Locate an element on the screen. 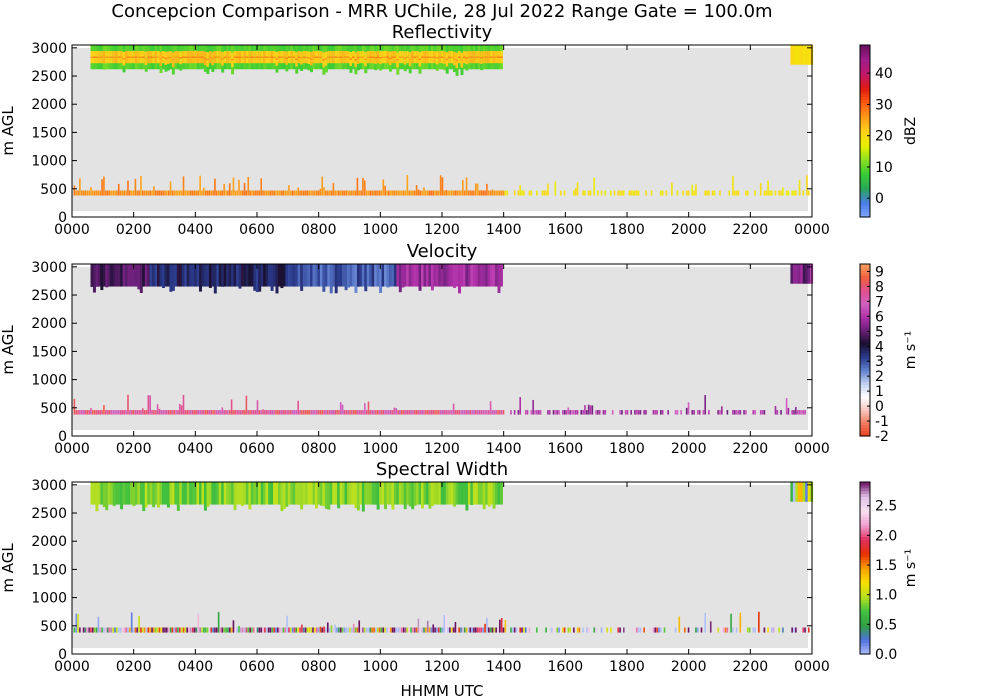 Image resolution: width=1000 pixels, height=700 pixels. y-tick-label: 1500 is located at coordinates (49, 352).